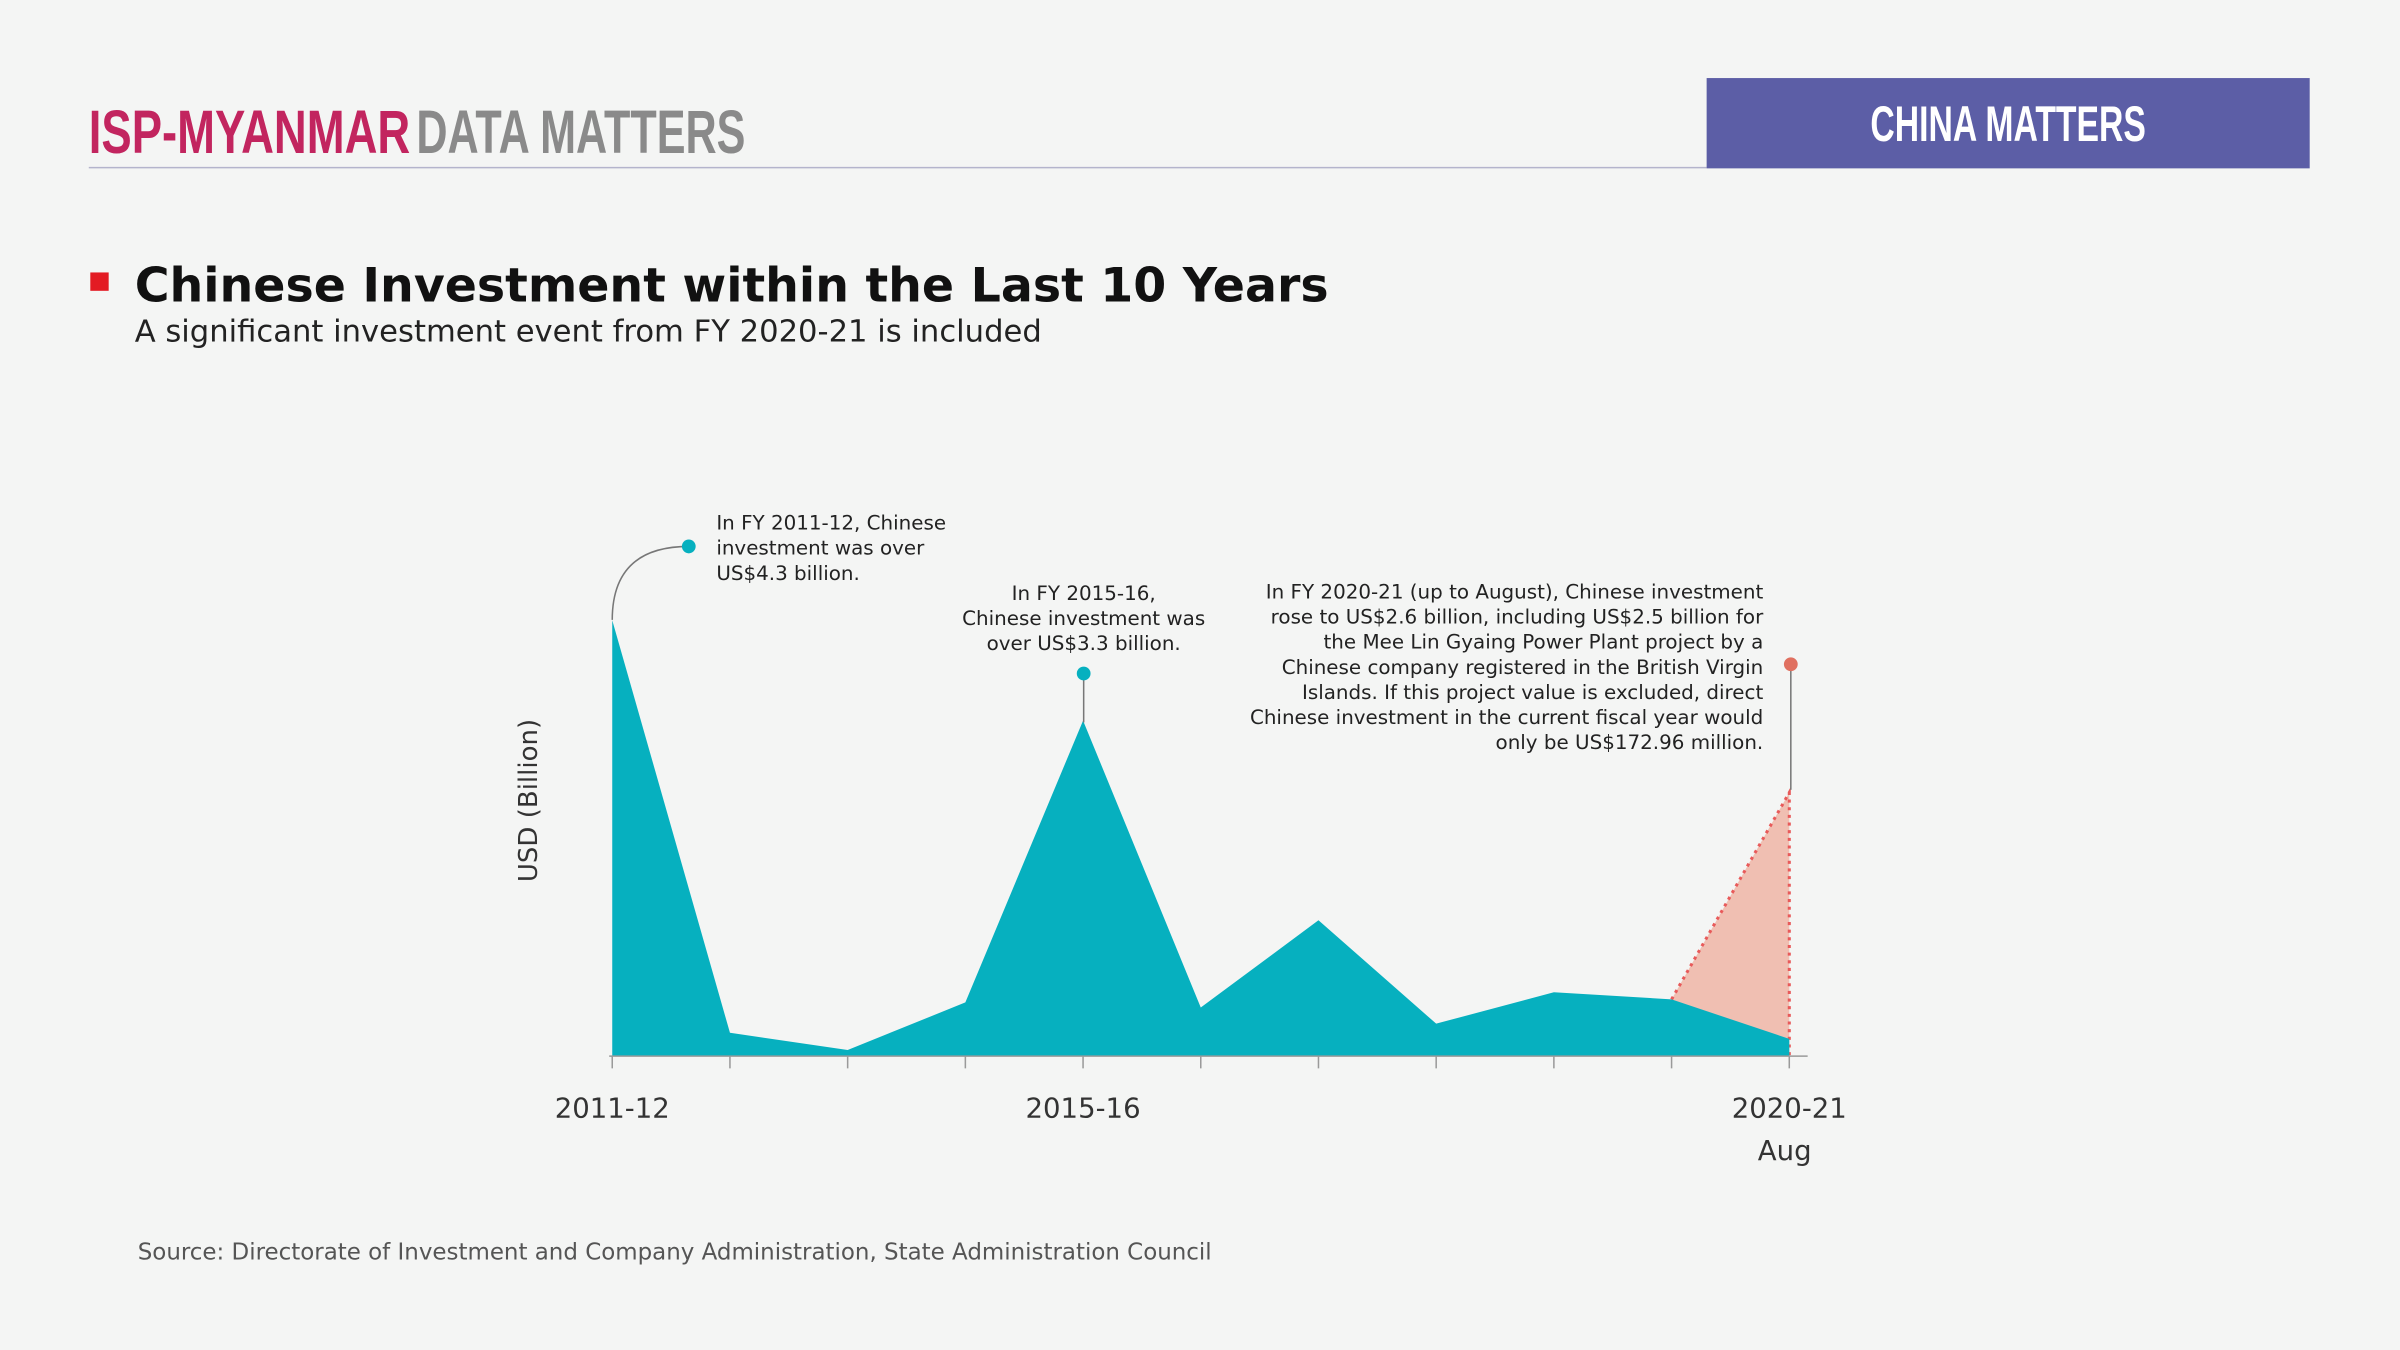 The width and height of the screenshot is (2400, 1350). I want to click on x-tick-label: 2015-16, so click(1083, 1108).